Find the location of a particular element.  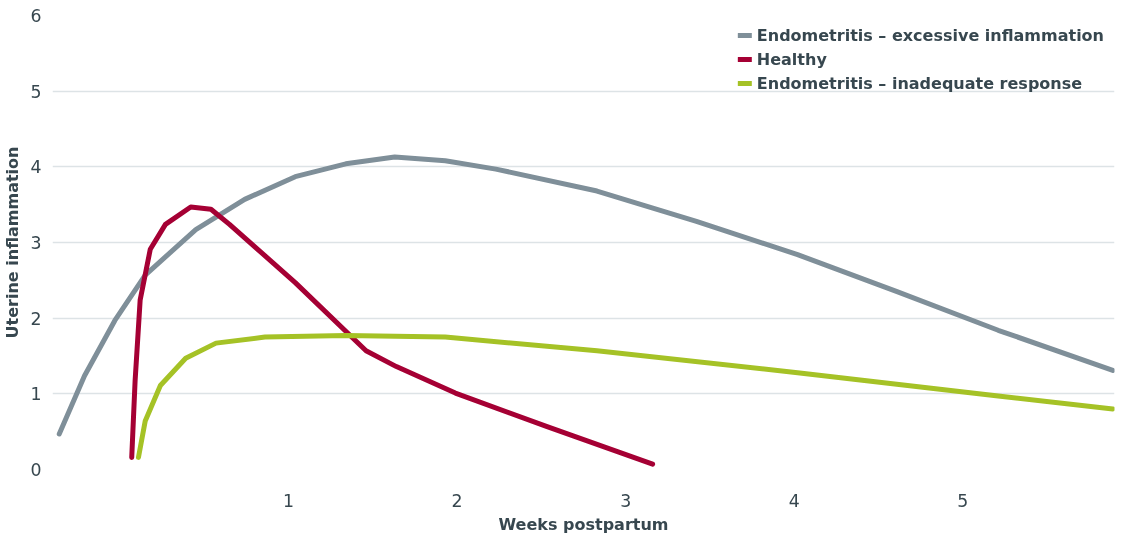

y-axis-title: Uterine inflammation is located at coordinates (13, 242).